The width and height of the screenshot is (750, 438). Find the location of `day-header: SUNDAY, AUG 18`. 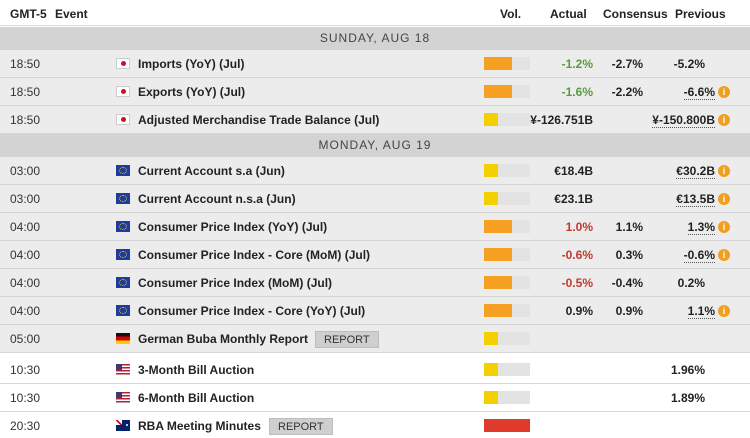

day-header: SUNDAY, AUG 18 is located at coordinates (375, 38).